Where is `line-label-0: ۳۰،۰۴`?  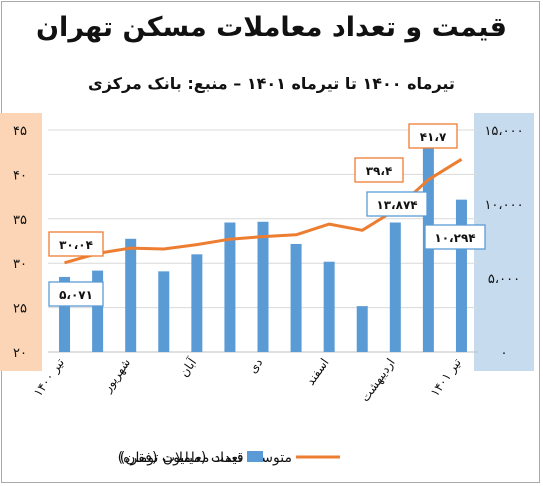 line-label-0: ۳۰،۰۴ is located at coordinates (76, 245).